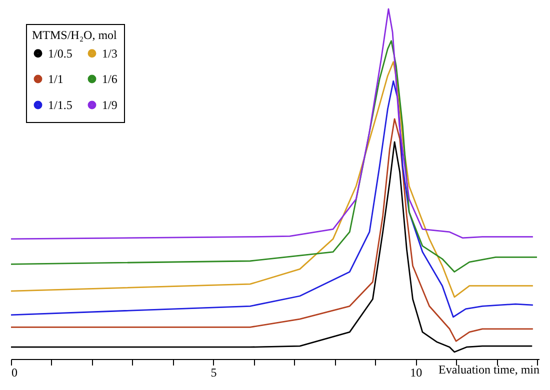  Describe the element at coordinates (416, 373) in the screenshot. I see `x-tick-label: 10` at that location.